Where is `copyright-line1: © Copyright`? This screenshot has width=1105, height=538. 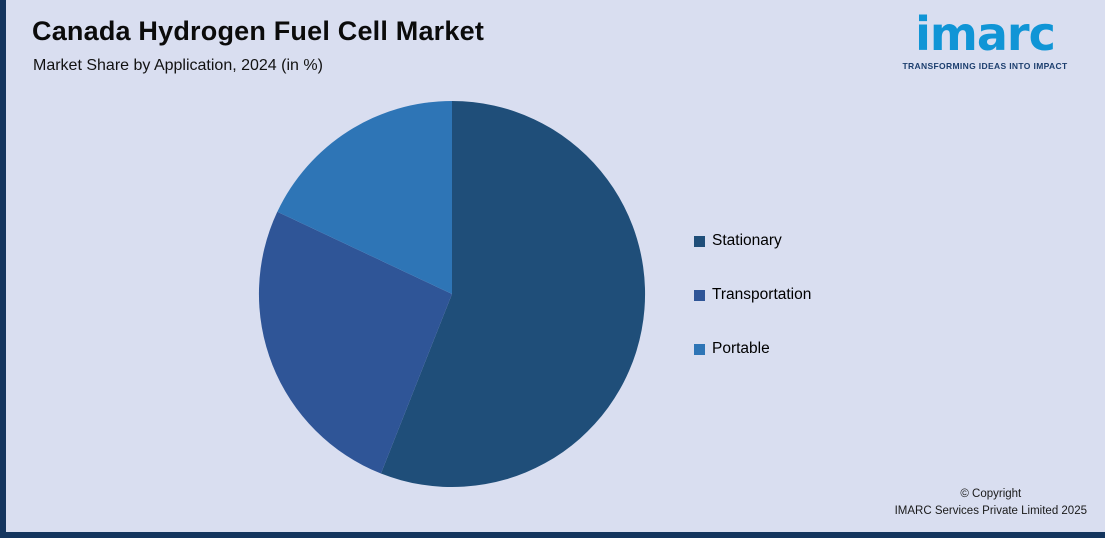 copyright-line1: © Copyright is located at coordinates (991, 493).